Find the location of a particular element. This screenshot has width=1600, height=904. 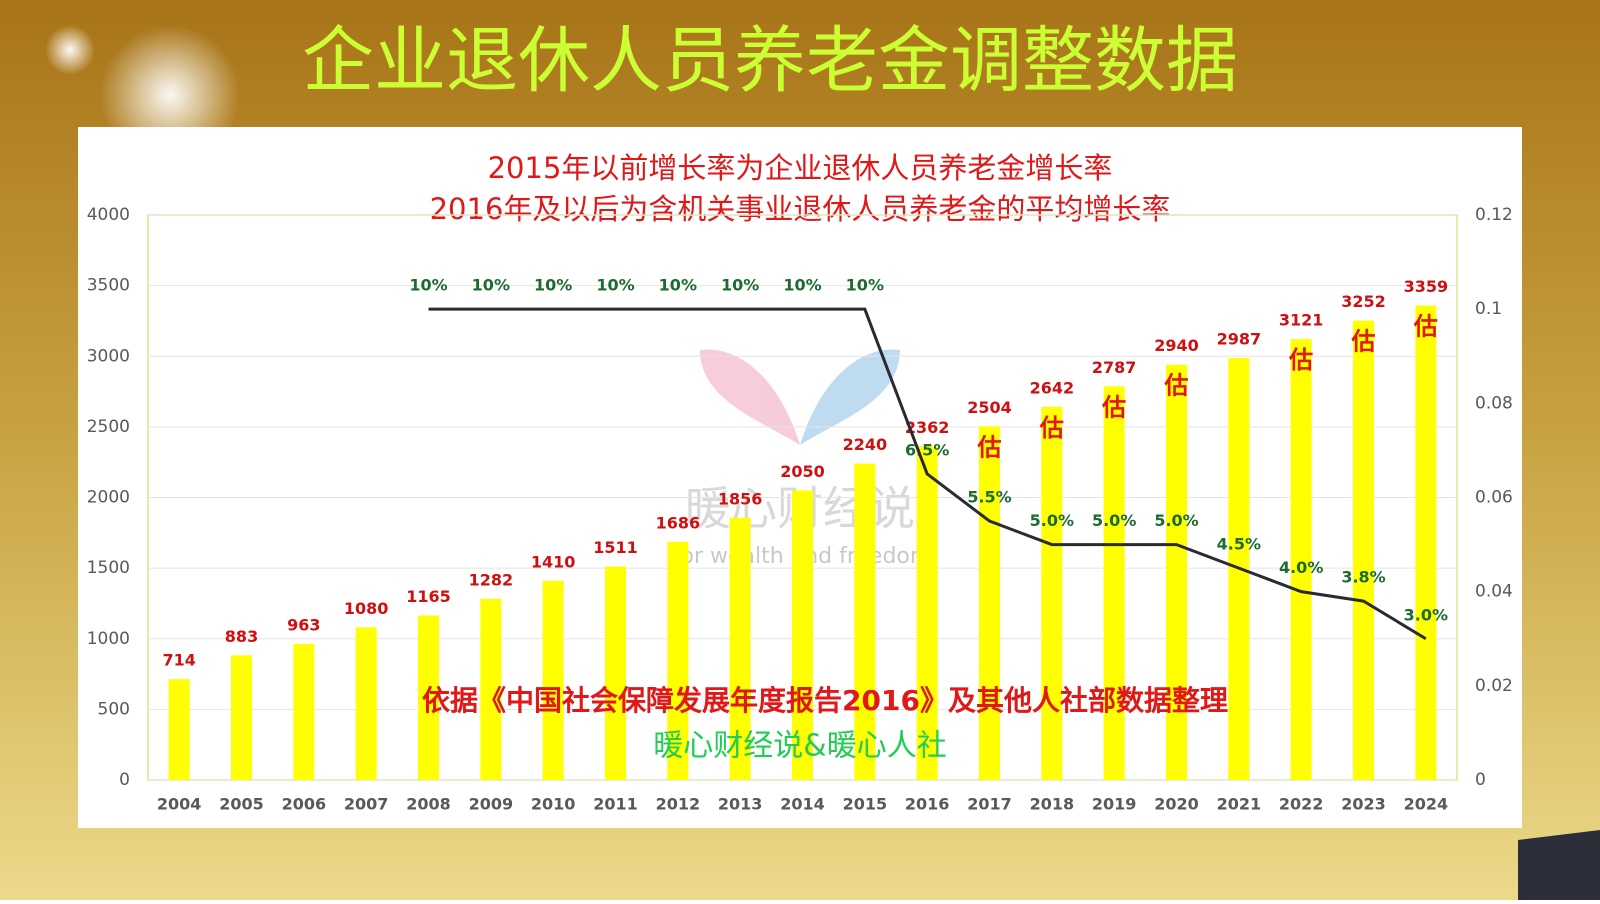

bar-value-label: 2504 is located at coordinates (989, 407).